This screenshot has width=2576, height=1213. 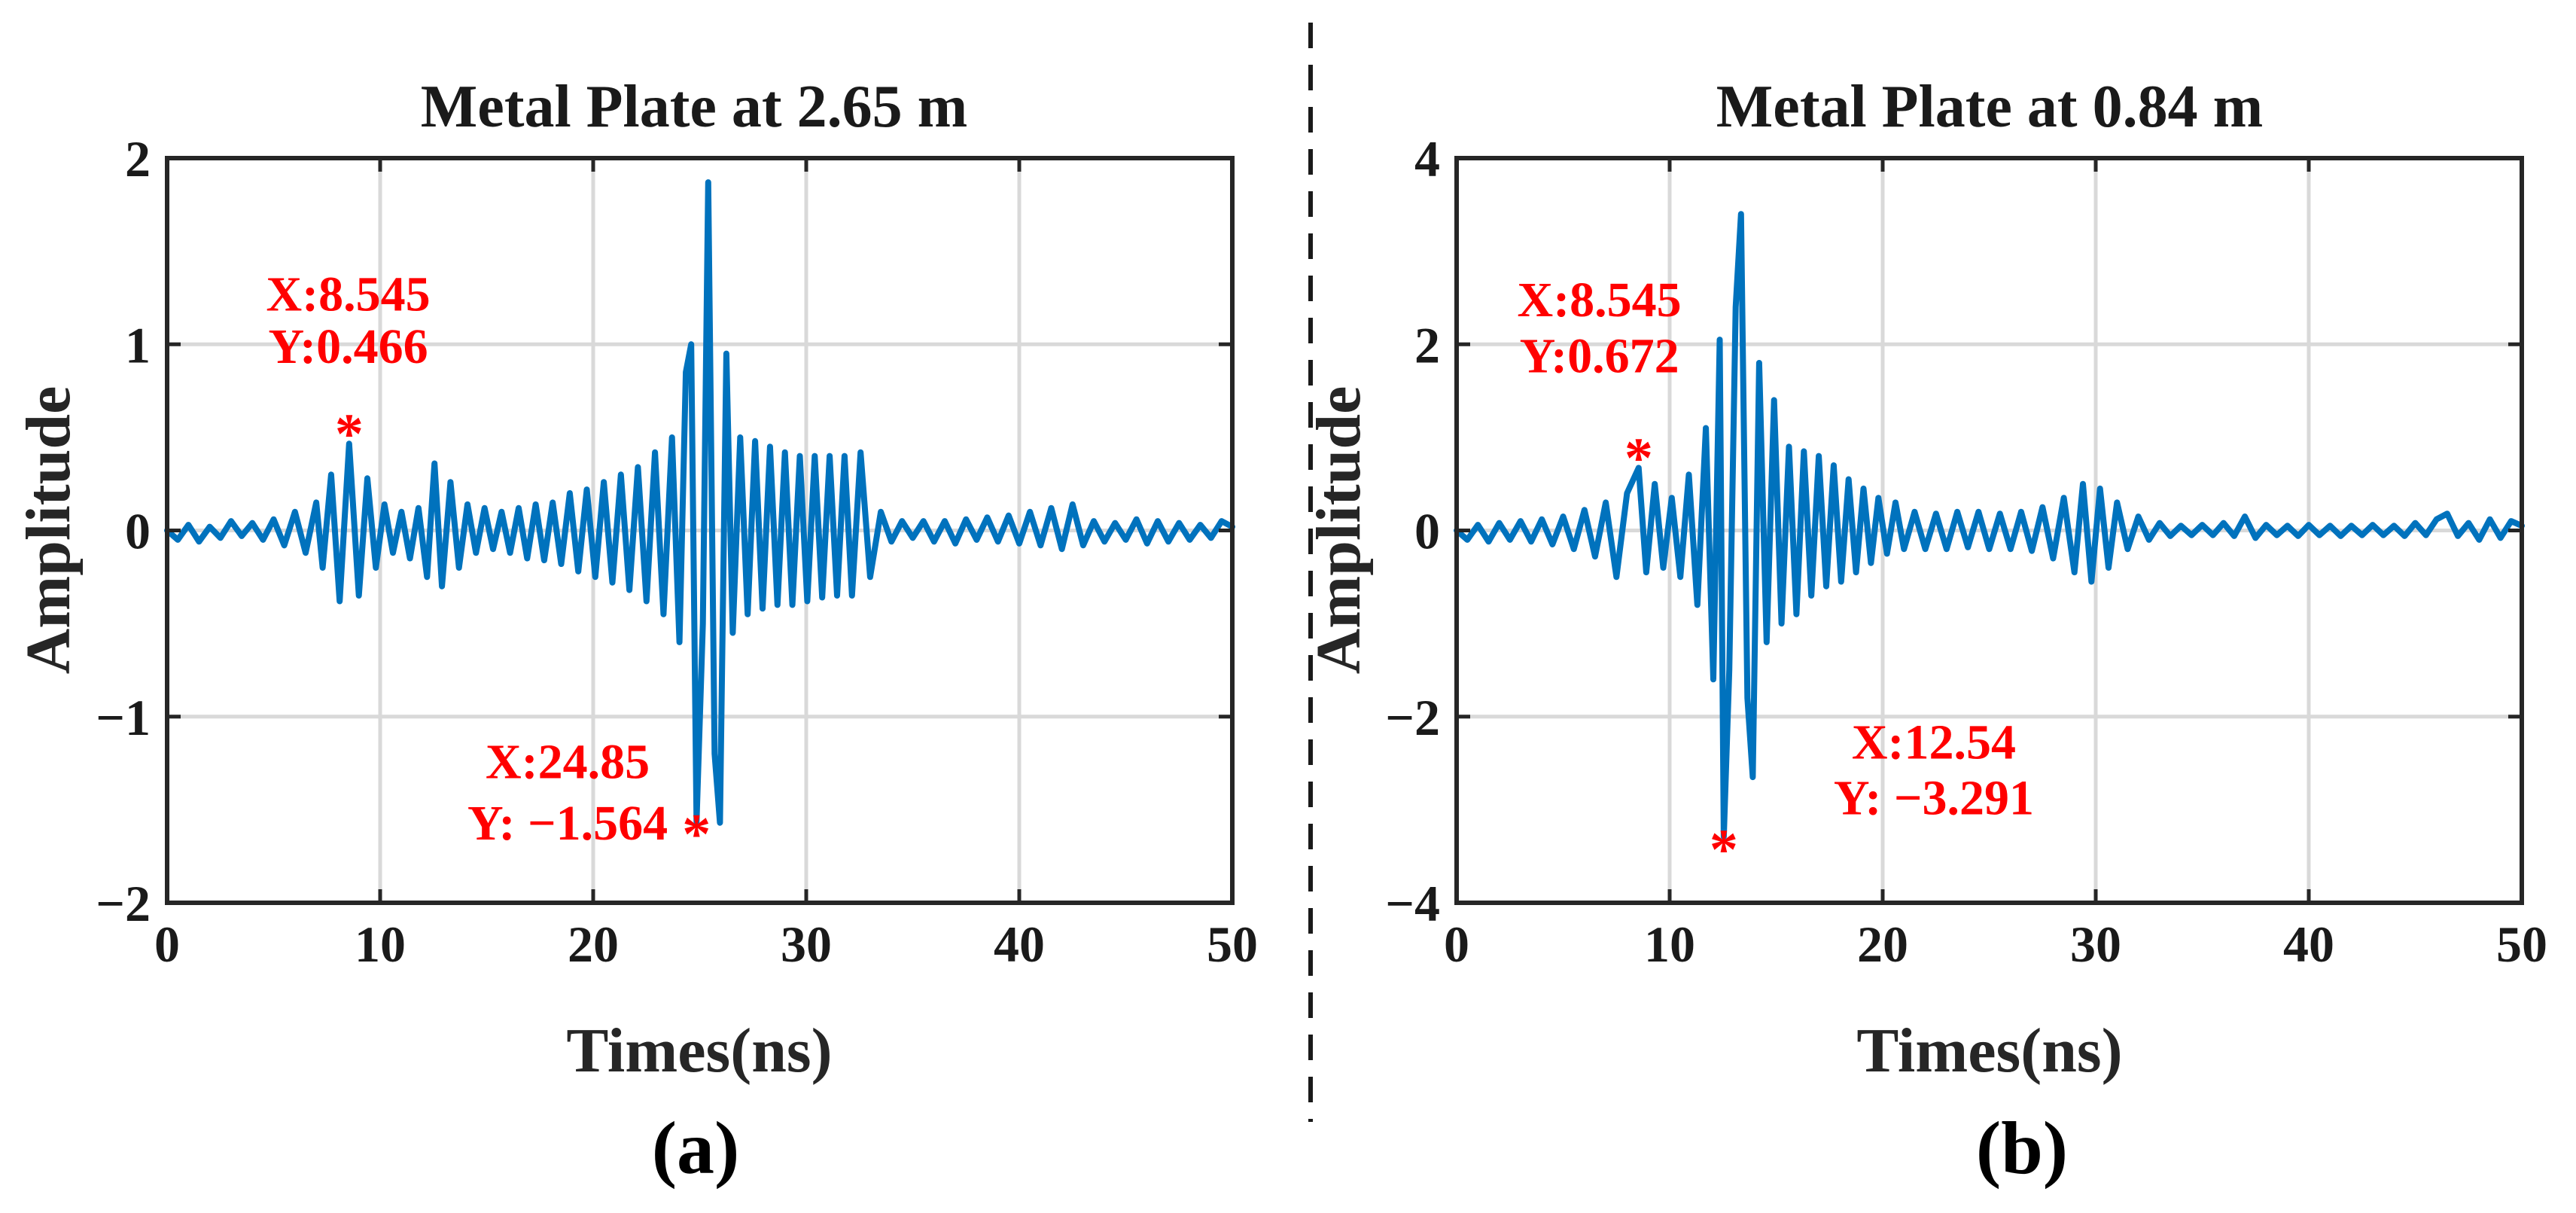 I want to click on y-tick-label-a-4: 2, so click(x=138, y=158).